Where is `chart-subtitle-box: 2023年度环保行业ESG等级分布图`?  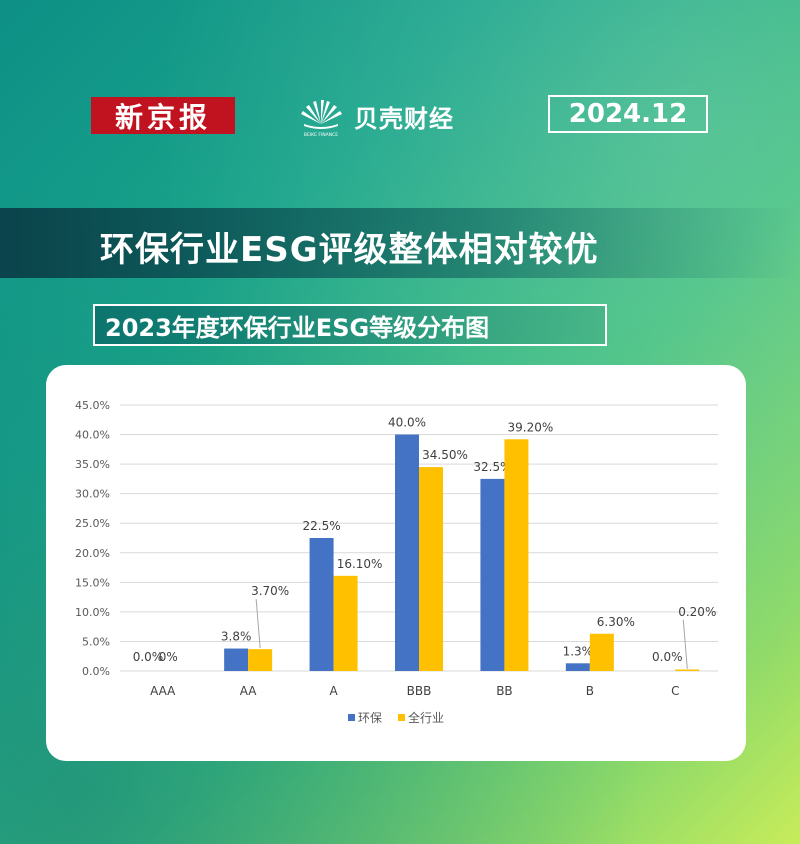 chart-subtitle-box: 2023年度环保行业ESG等级分布图 is located at coordinates (350, 325).